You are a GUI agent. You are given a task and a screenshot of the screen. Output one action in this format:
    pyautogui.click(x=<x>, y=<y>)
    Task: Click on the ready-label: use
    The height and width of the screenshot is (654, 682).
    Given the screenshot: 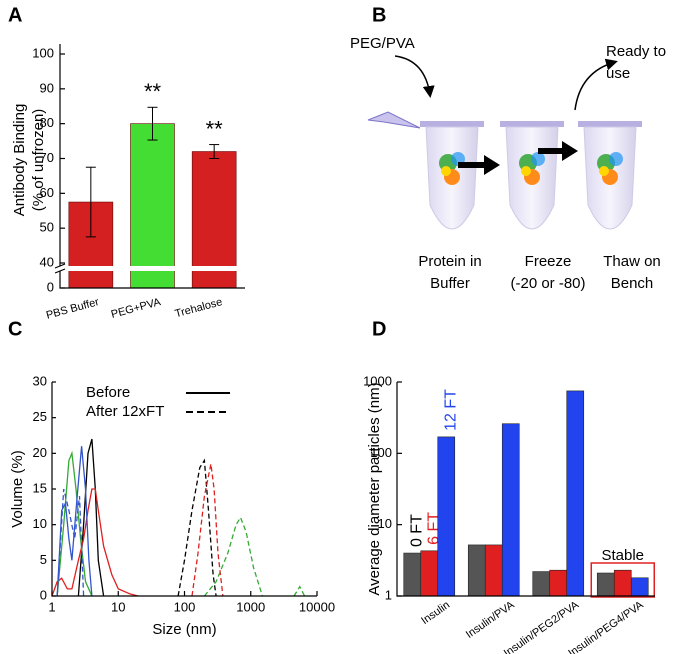 What is the action you would take?
    pyautogui.click(x=618, y=73)
    